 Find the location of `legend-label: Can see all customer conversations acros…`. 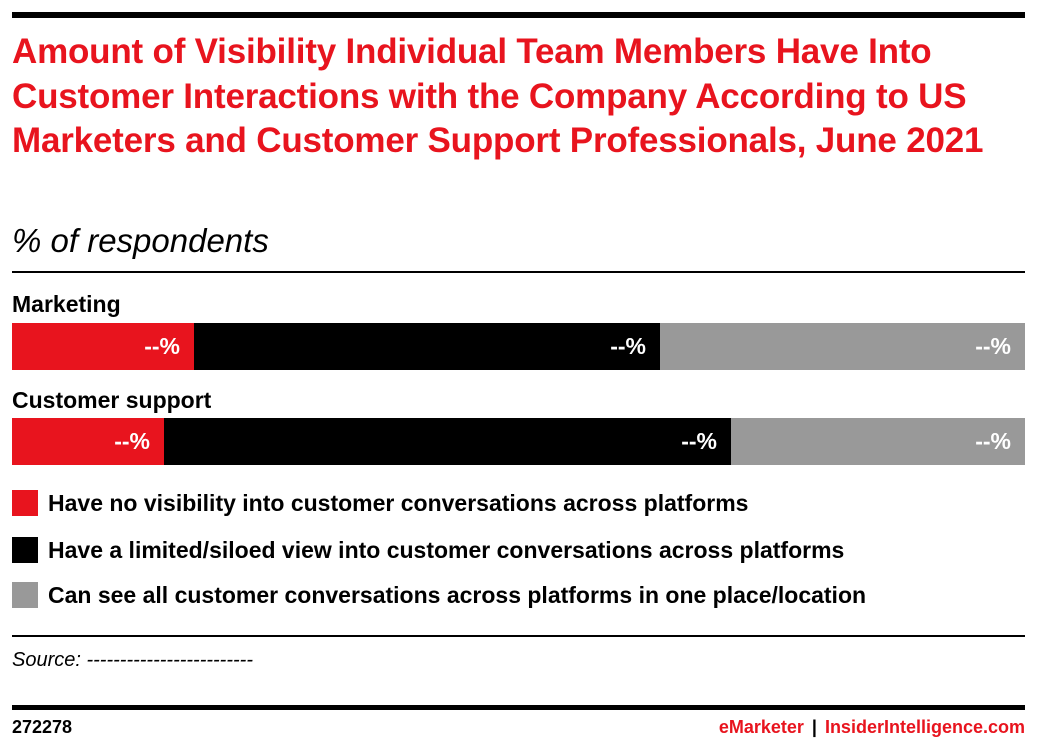

legend-label: Can see all customer conversations acros… is located at coordinates (457, 595).